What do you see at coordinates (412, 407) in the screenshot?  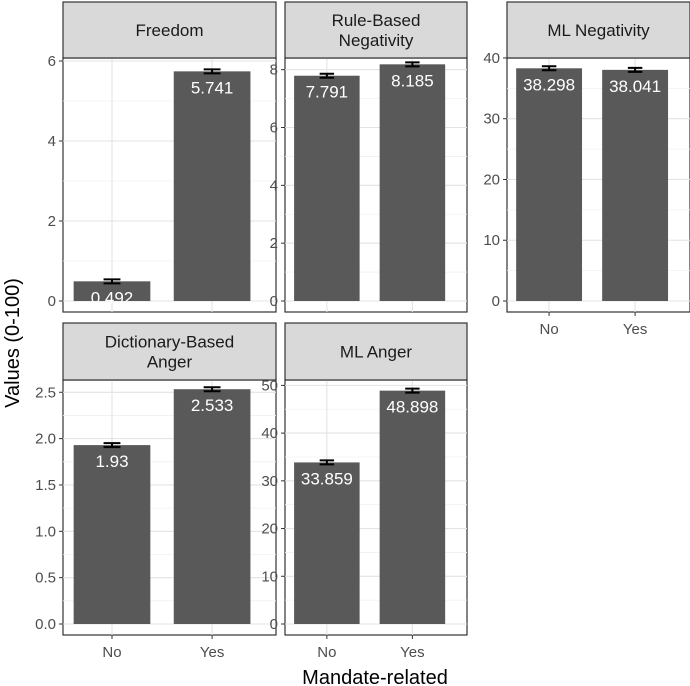 I see `bar-value-label: 48.898` at bounding box center [412, 407].